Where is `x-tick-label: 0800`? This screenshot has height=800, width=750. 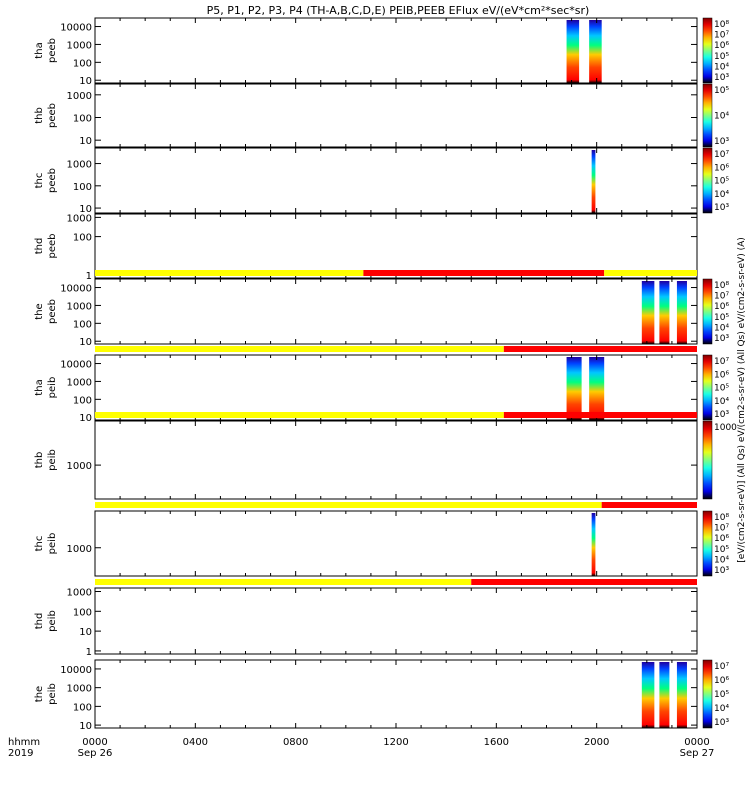 x-tick-label: 0800 is located at coordinates (295, 742).